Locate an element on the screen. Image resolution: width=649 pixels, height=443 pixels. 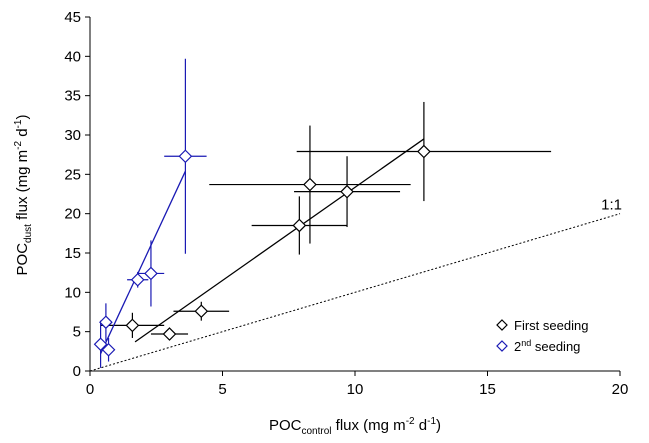
legend-text: 2 is located at coordinates (517, 346).